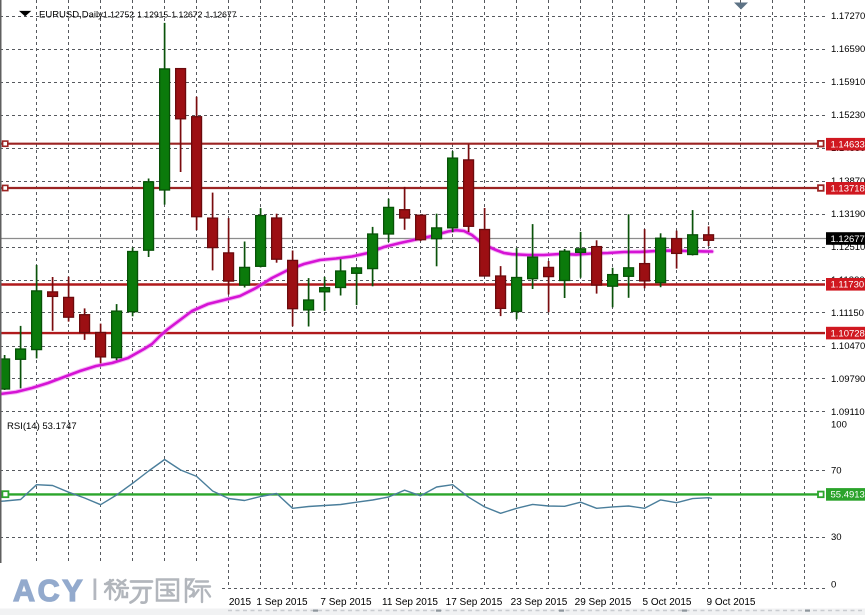 This screenshot has width=865, height=615. Describe the element at coordinates (848, 285) in the screenshot. I see `svg-text: 1.11730` at that location.